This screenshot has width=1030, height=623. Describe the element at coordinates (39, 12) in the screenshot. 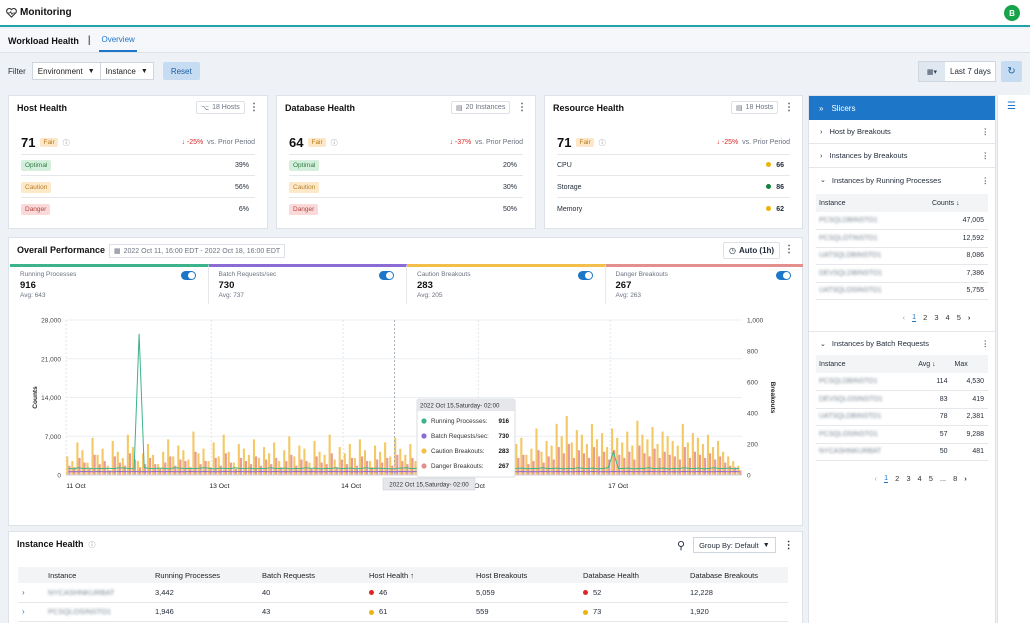

I see `app-logo: Monitoring` at that location.